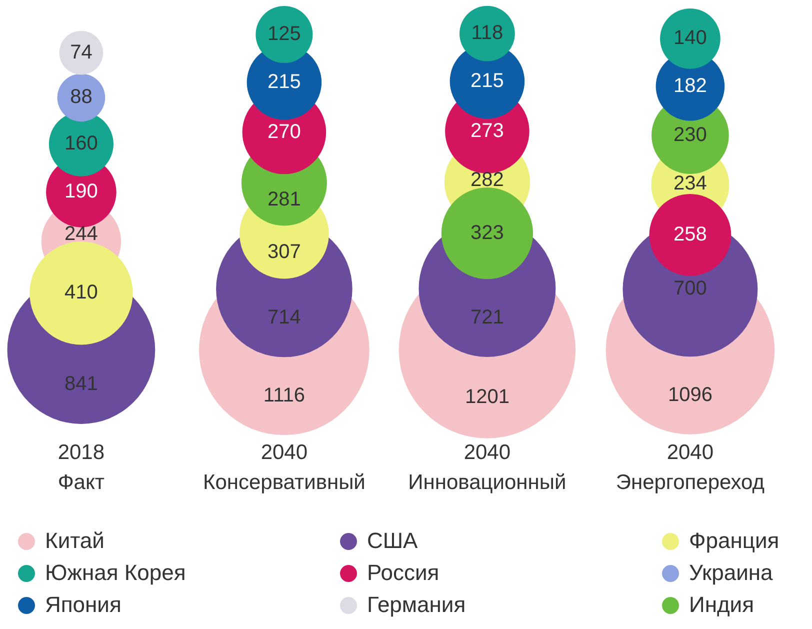  What do you see at coordinates (284, 251) in the screenshot?
I see `data-label: 307` at bounding box center [284, 251].